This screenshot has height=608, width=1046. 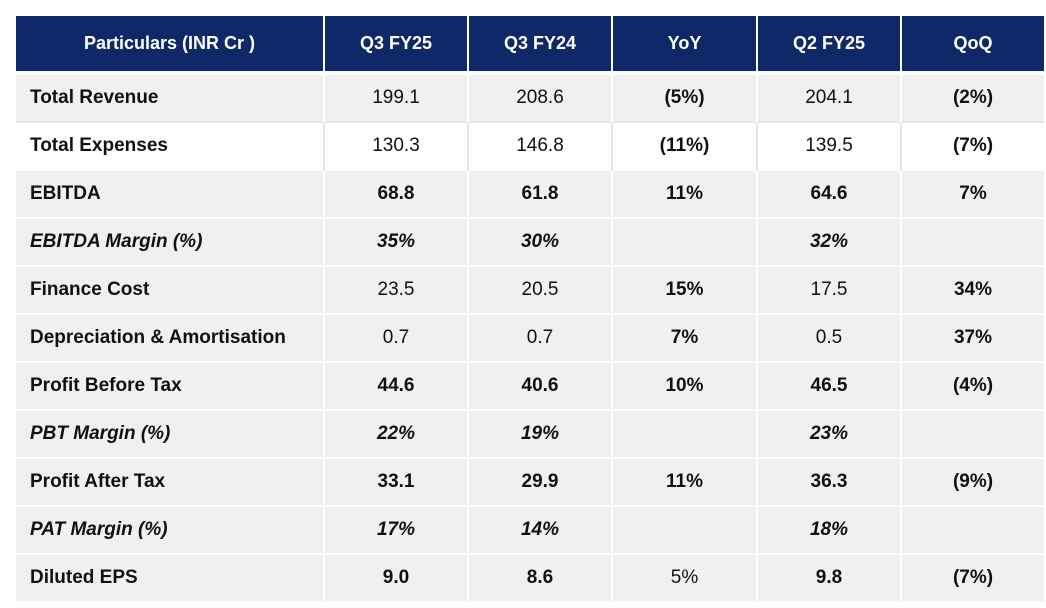 What do you see at coordinates (972, 385) in the screenshot?
I see `cell-qoq: (4%)` at bounding box center [972, 385].